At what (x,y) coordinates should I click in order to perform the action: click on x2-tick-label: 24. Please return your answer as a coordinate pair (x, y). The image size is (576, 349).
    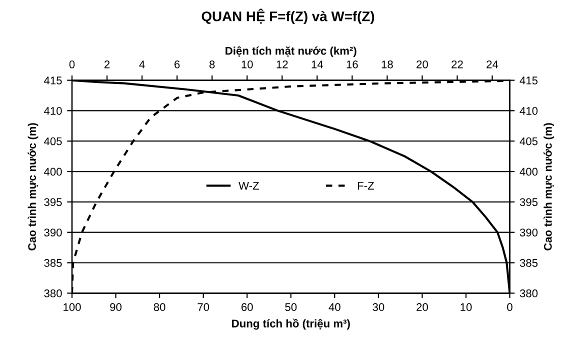
    Looking at the image, I should click on (492, 64).